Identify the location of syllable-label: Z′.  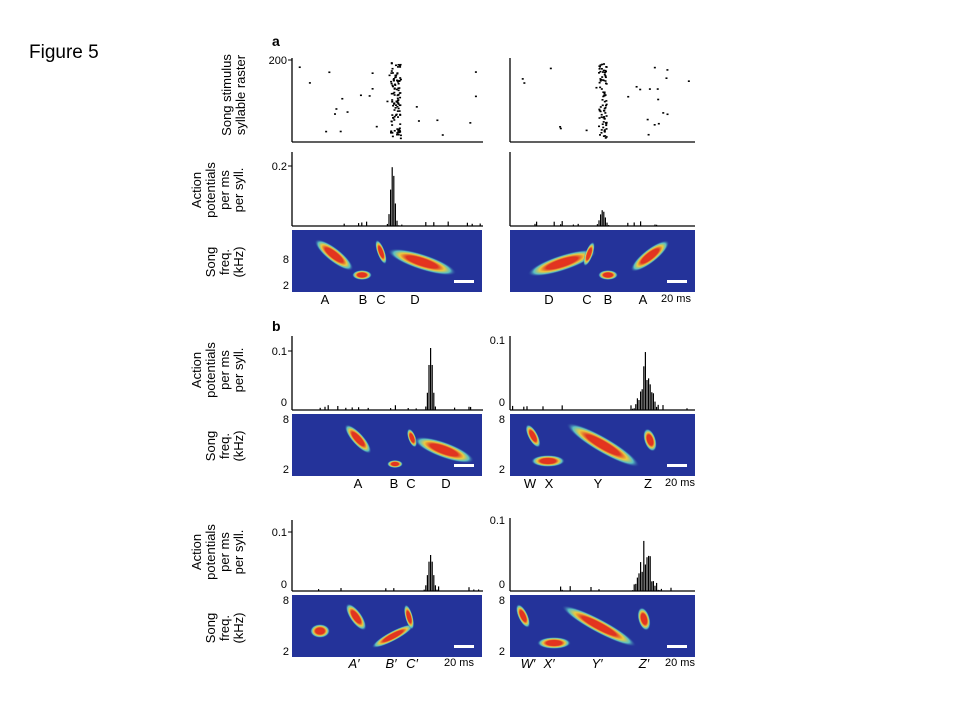
(644, 663).